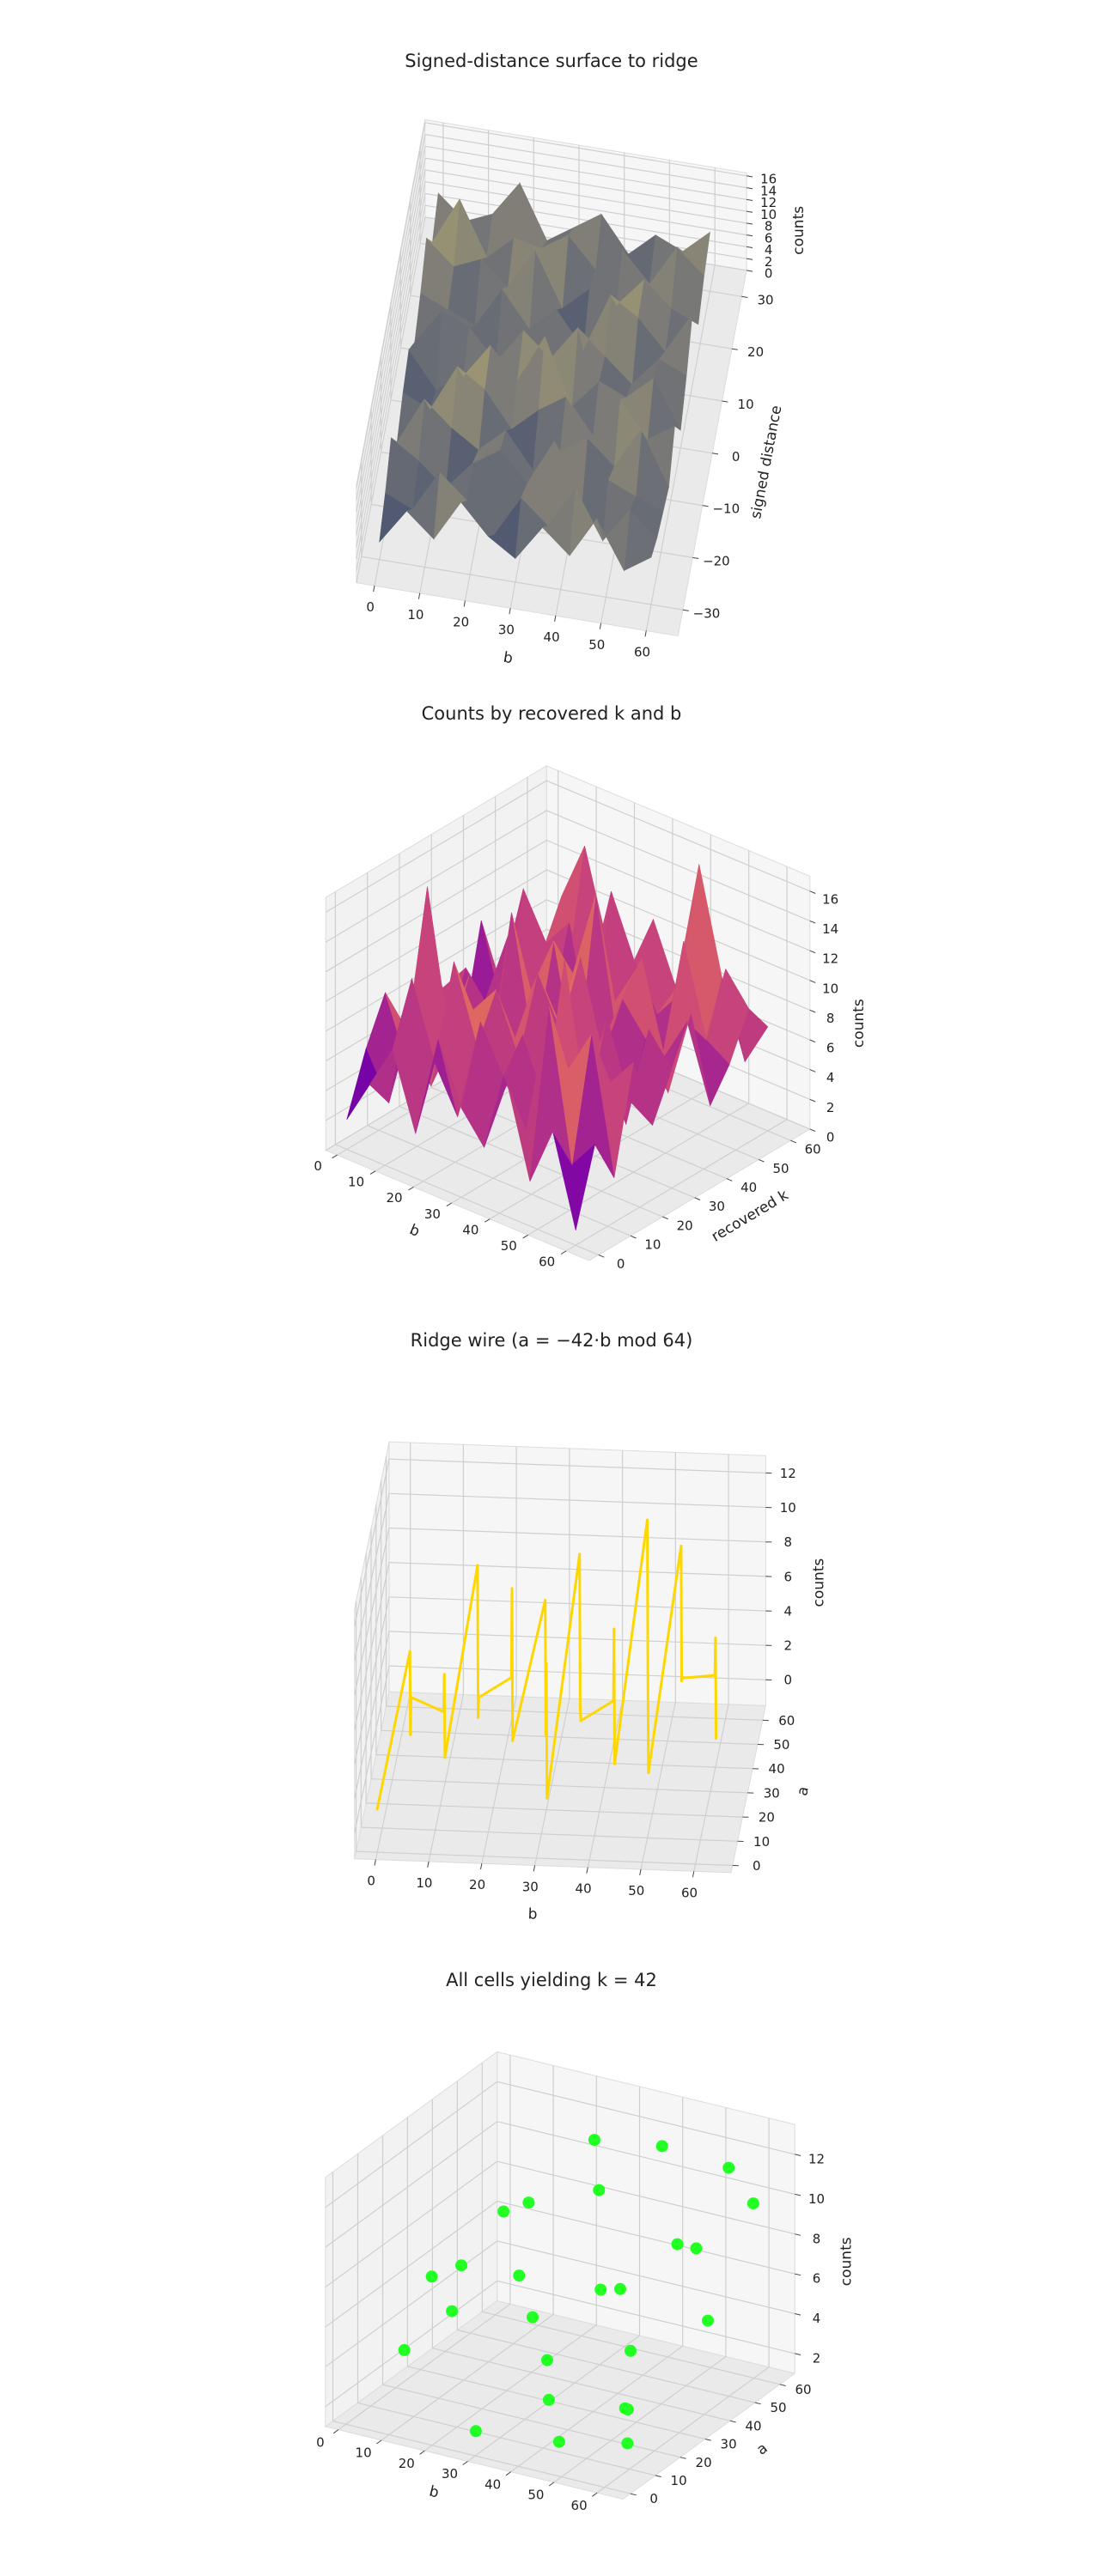 This screenshot has height=2576, width=1103. Describe the element at coordinates (434, 2492) in the screenshot. I see `x-axis-label: b` at that location.